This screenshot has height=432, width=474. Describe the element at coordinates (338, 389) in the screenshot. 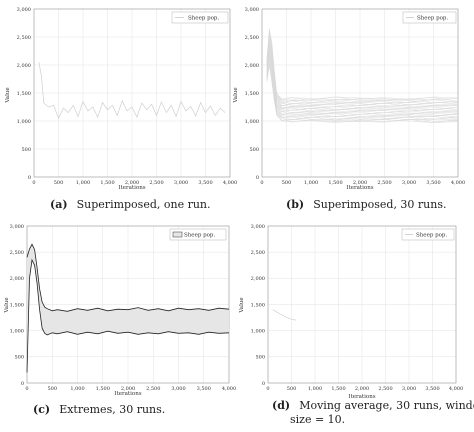

I see `x-tick-label: 1,500` at that location.